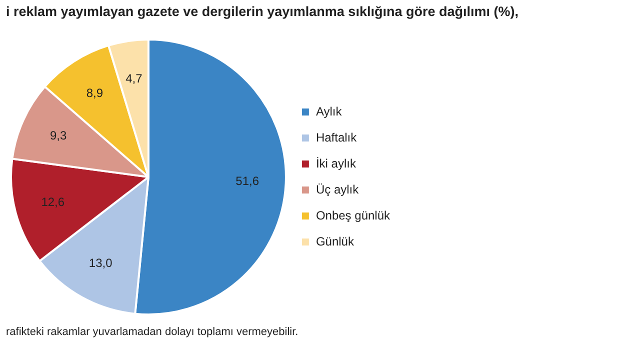 This screenshot has width=640, height=360. I want to click on data-label: 13,0, so click(100, 263).